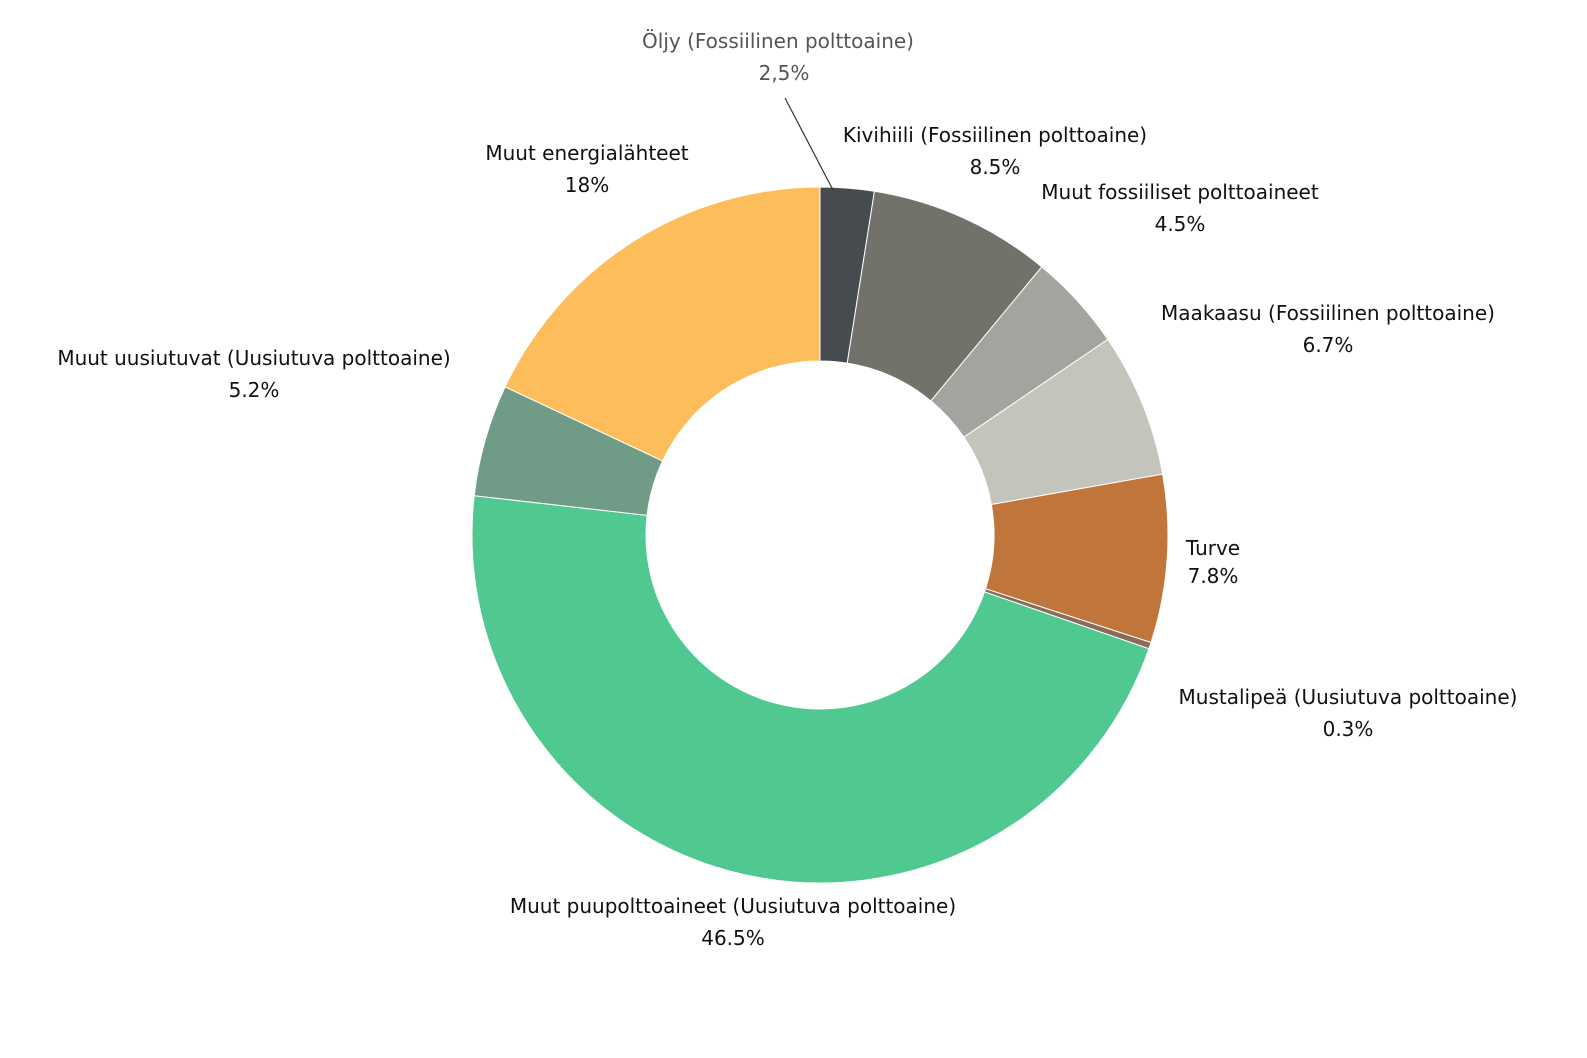  What do you see at coordinates (1348, 697) in the screenshot?
I see `slice-label-mustalipea: Mustalipeä (Uusiutuva polttoaine)` at bounding box center [1348, 697].